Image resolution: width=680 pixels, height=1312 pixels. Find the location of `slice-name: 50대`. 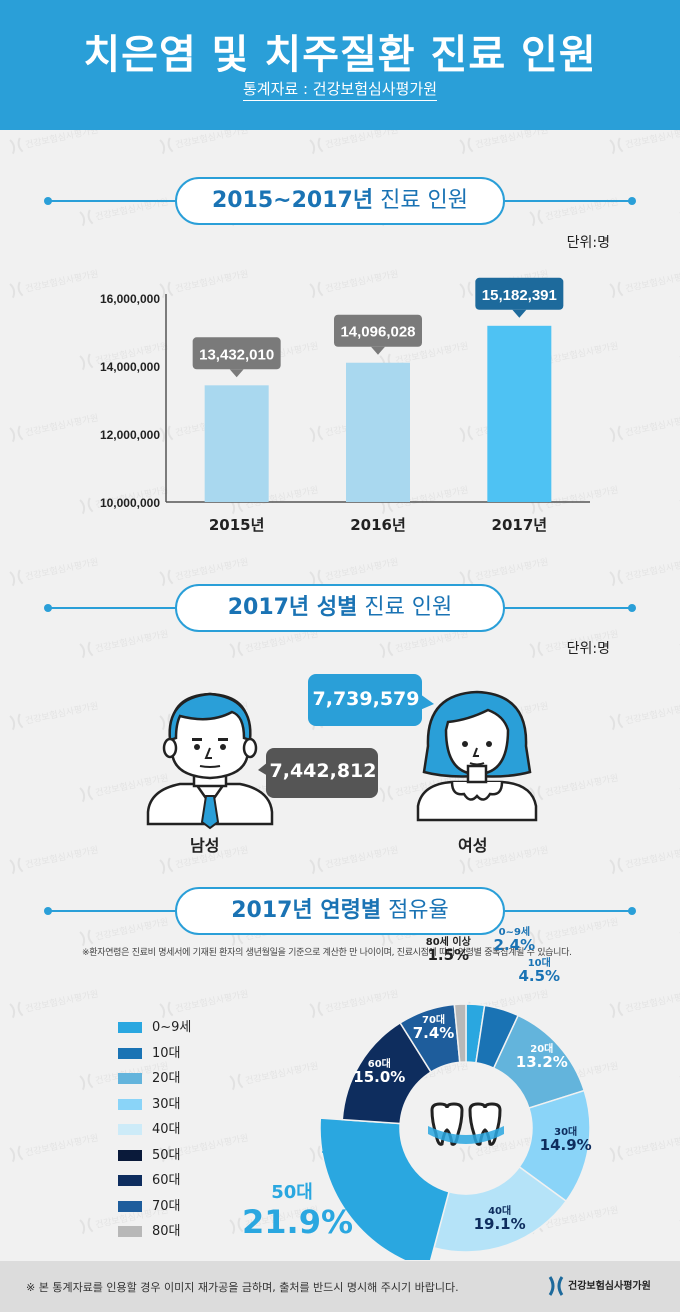

slice-name: 50대 is located at coordinates (292, 1192).